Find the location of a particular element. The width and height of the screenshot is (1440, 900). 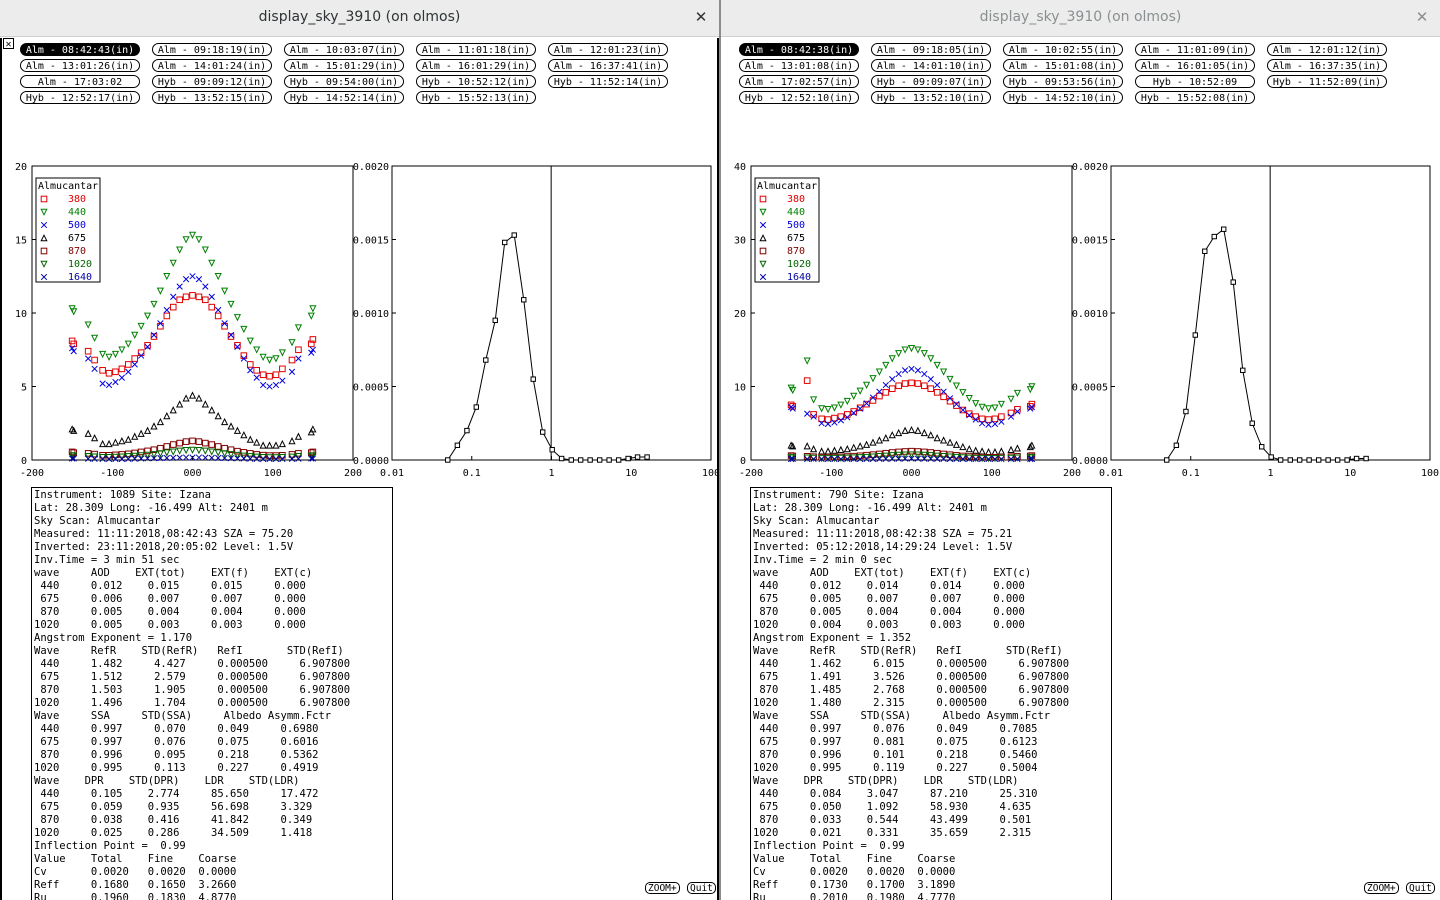

scan-button: Alm - 16:37:41(in) is located at coordinates (608, 65).